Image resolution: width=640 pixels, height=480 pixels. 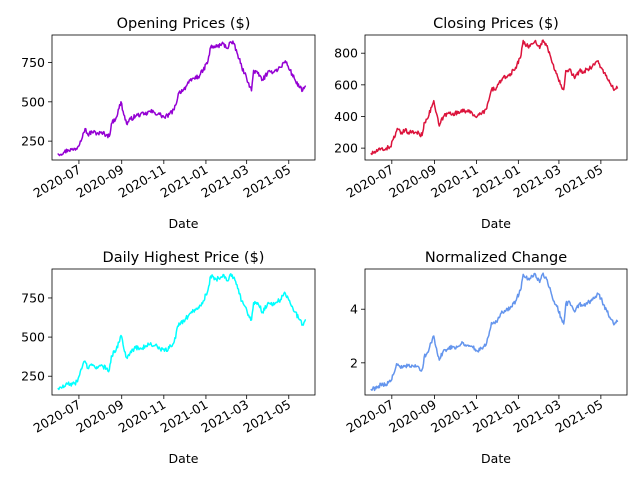 What do you see at coordinates (354, 309) in the screenshot?
I see `y-tick-label: 4` at bounding box center [354, 309].